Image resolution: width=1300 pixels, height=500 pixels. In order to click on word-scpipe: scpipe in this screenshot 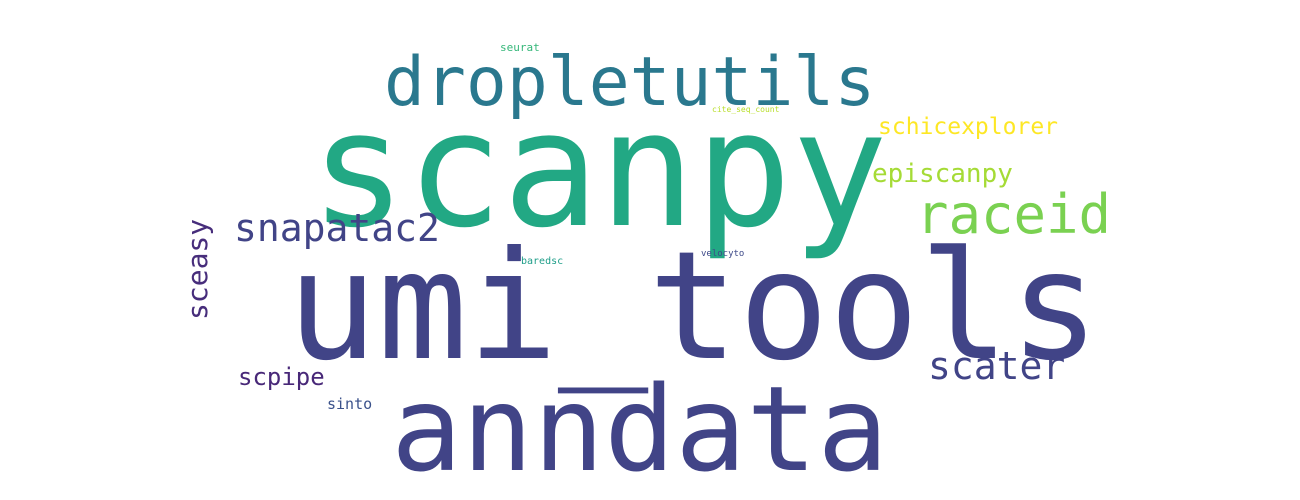, I will do `click(281, 377)`.